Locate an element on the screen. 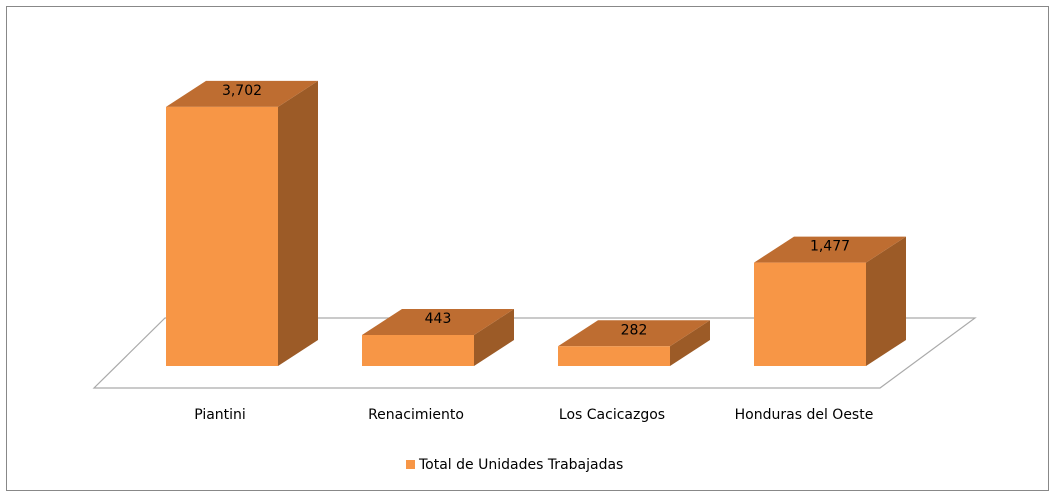 The height and width of the screenshot is (494, 1056). legend-swatch is located at coordinates (410, 464).